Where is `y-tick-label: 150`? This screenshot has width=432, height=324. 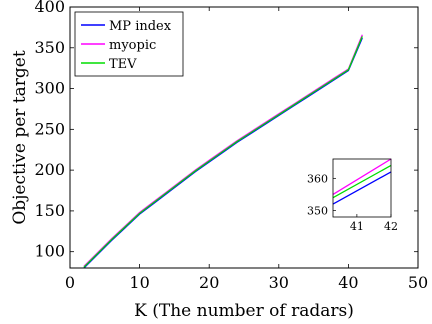
y-tick-label: 150 is located at coordinates (49, 210).